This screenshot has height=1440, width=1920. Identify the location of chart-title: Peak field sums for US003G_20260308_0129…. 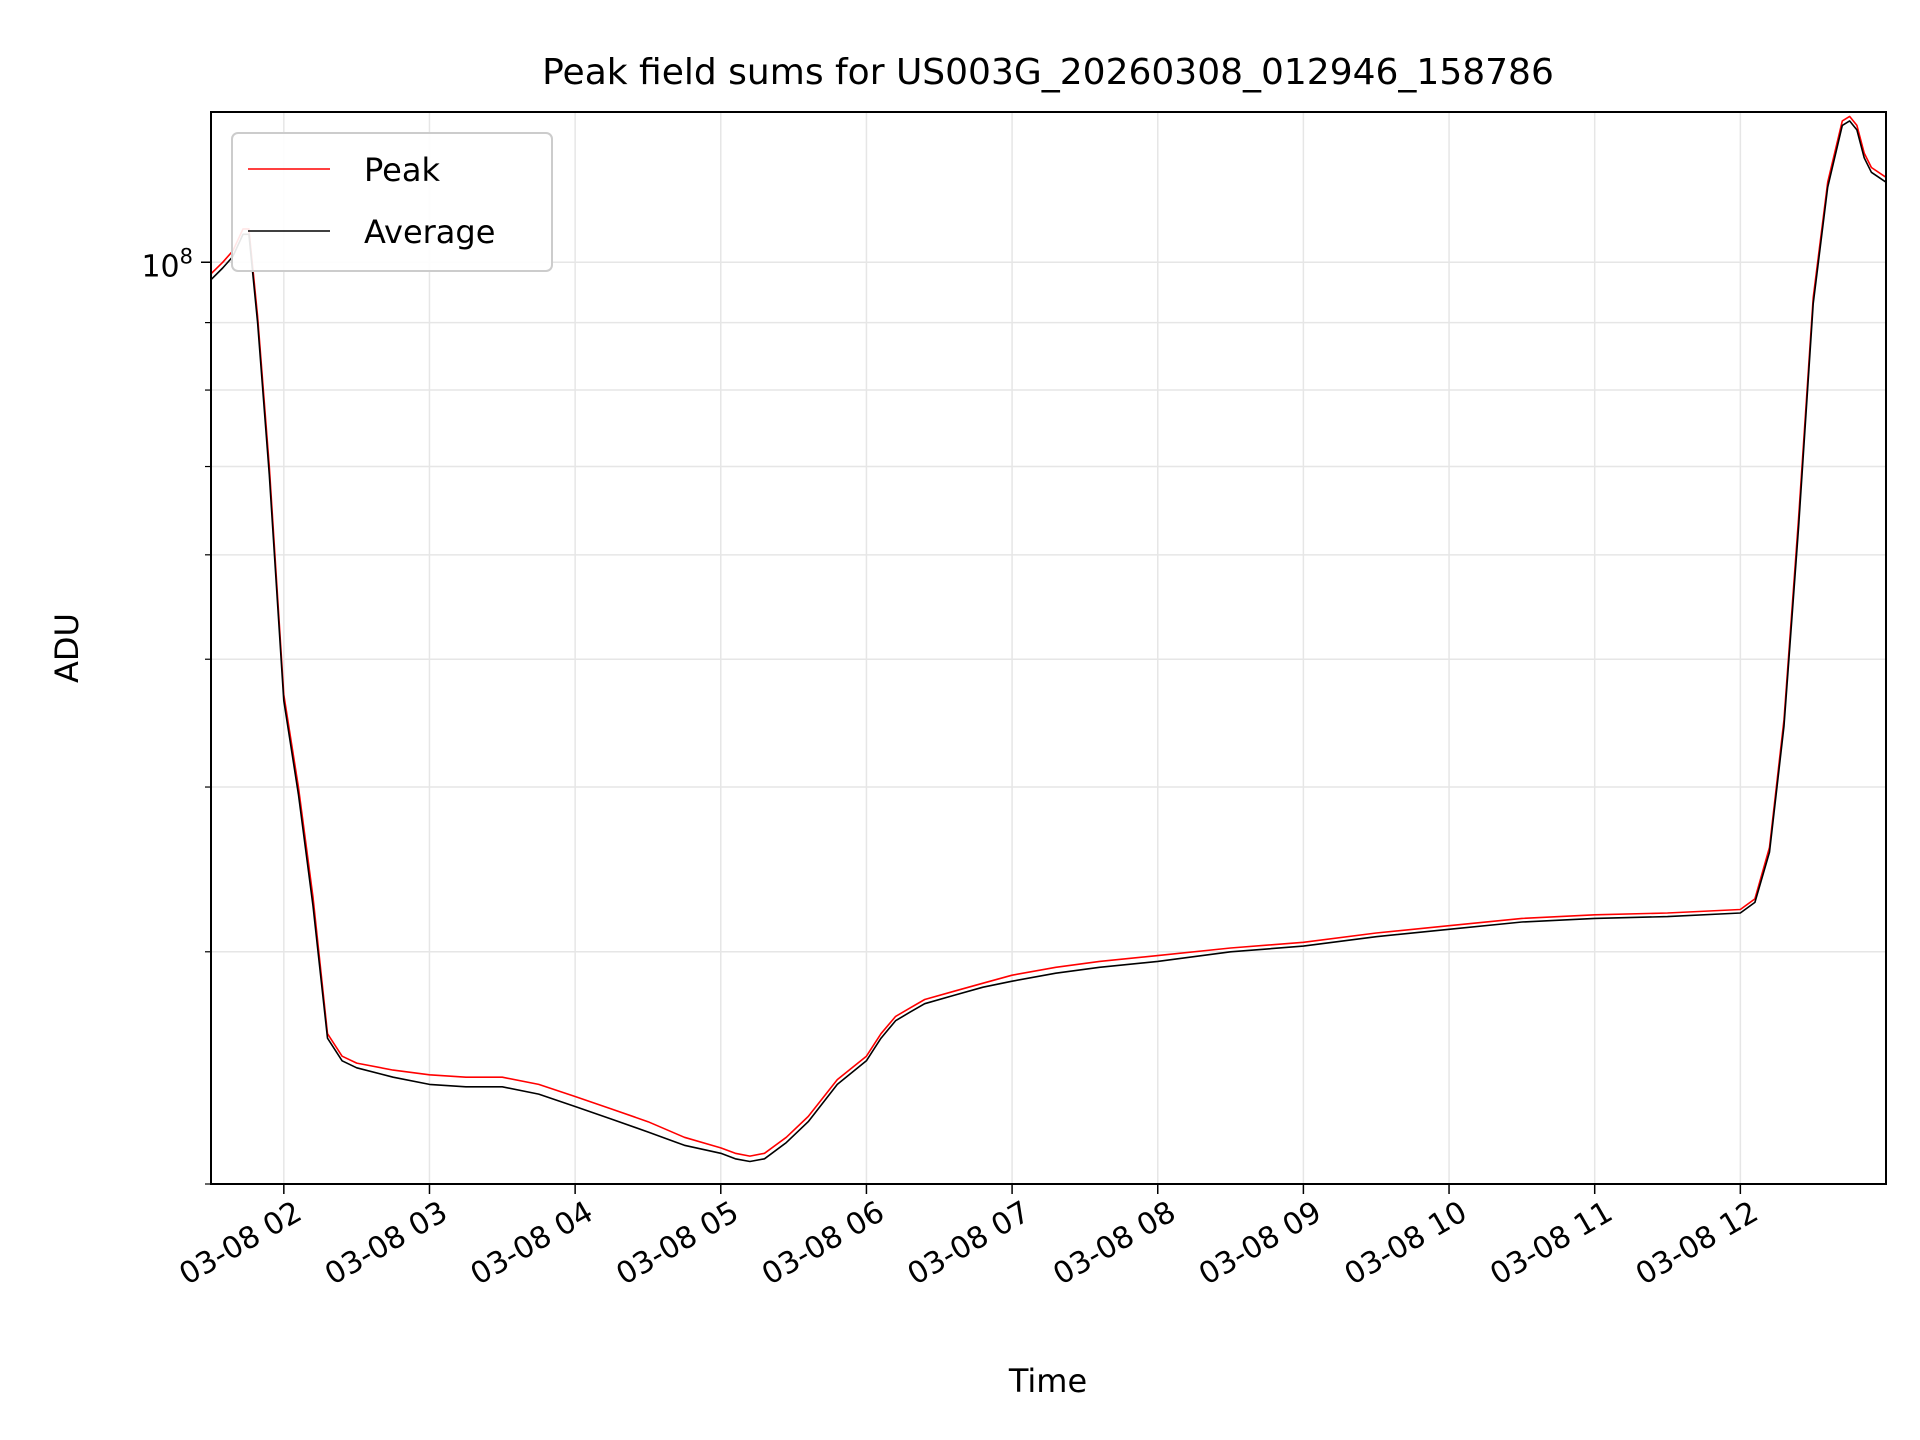
(1048, 72).